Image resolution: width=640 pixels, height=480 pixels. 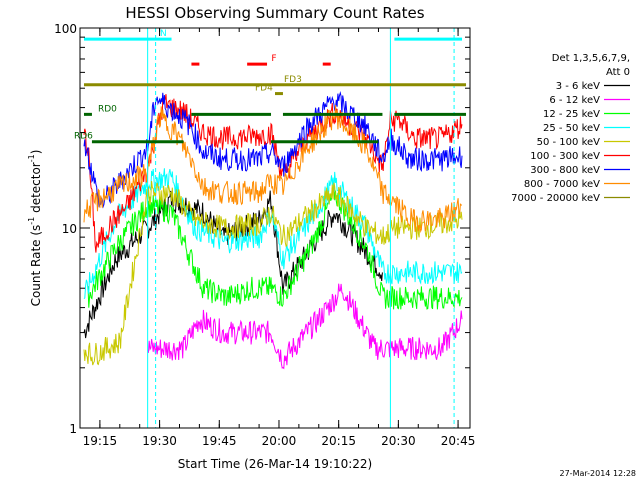 I want to click on flag-label-rd6: RD6, so click(x=83, y=137).